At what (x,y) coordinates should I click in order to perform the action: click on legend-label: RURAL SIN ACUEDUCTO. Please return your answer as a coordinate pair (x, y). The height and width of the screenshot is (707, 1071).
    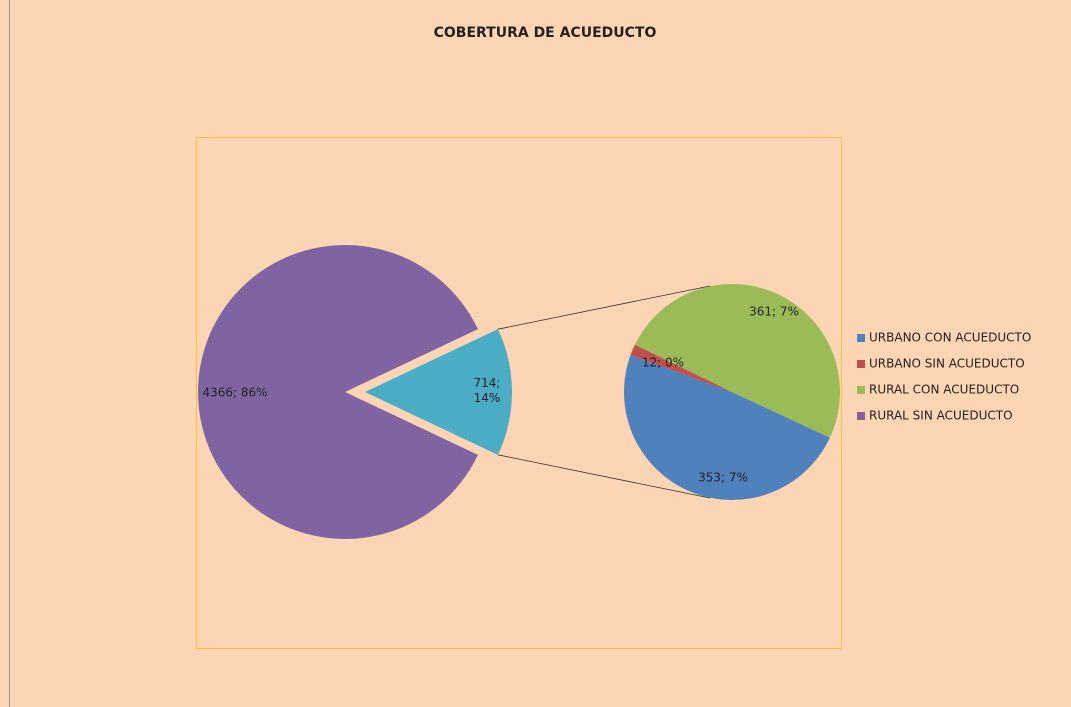
    Looking at the image, I should click on (941, 416).